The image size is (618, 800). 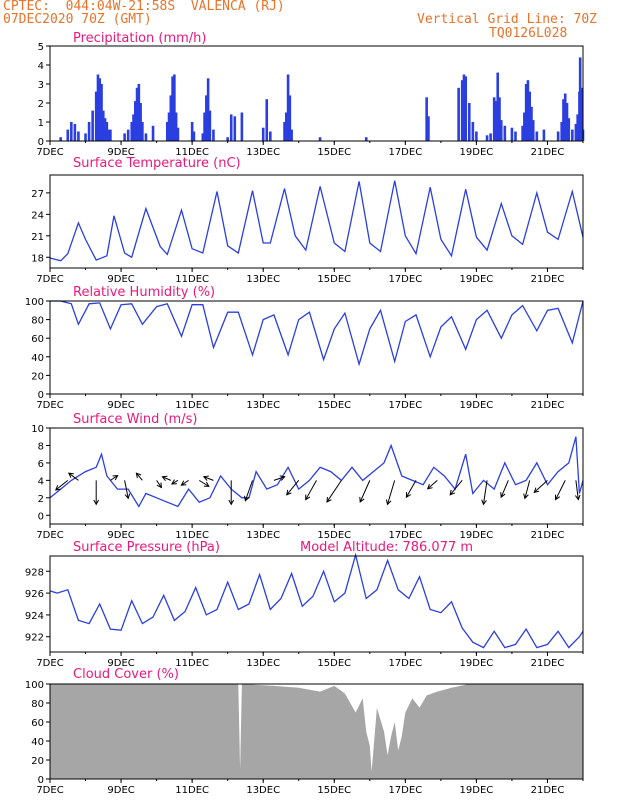 I want to click on y-tick-label: 3, so click(x=41, y=85).